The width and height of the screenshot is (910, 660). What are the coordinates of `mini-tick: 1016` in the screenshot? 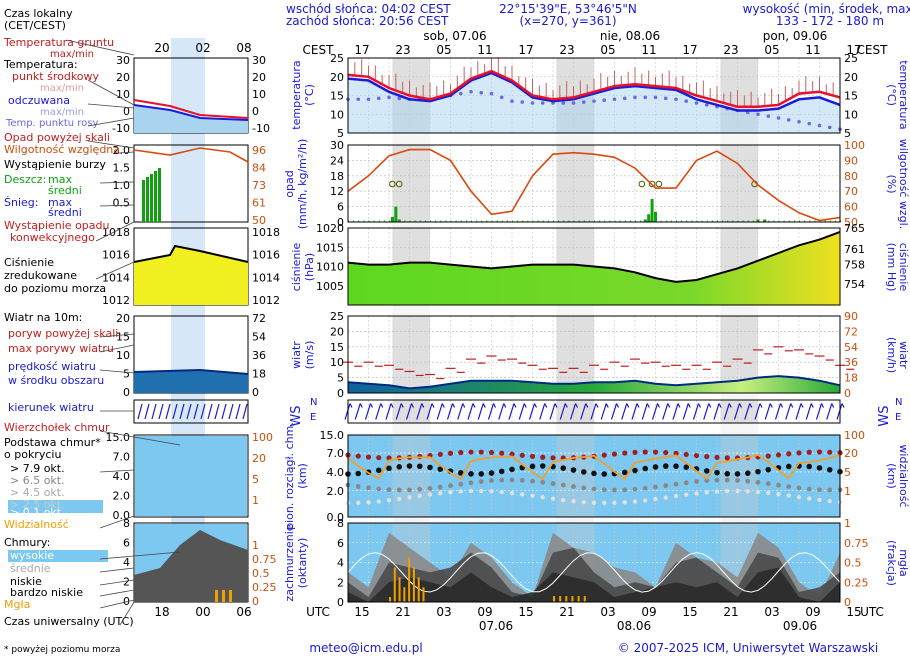 It's located at (266, 255).